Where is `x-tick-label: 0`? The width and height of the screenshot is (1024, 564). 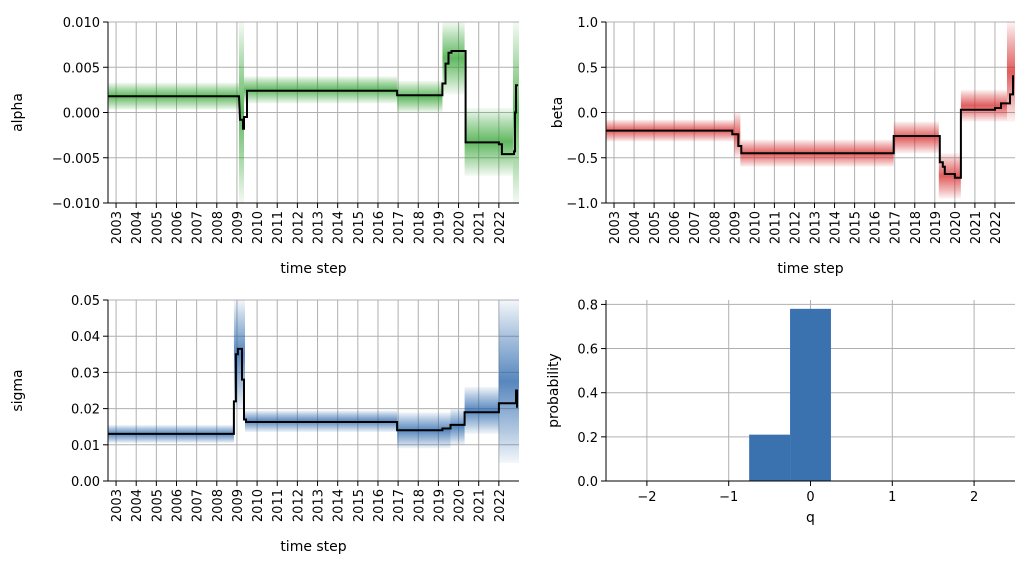
x-tick-label: 0 is located at coordinates (810, 497).